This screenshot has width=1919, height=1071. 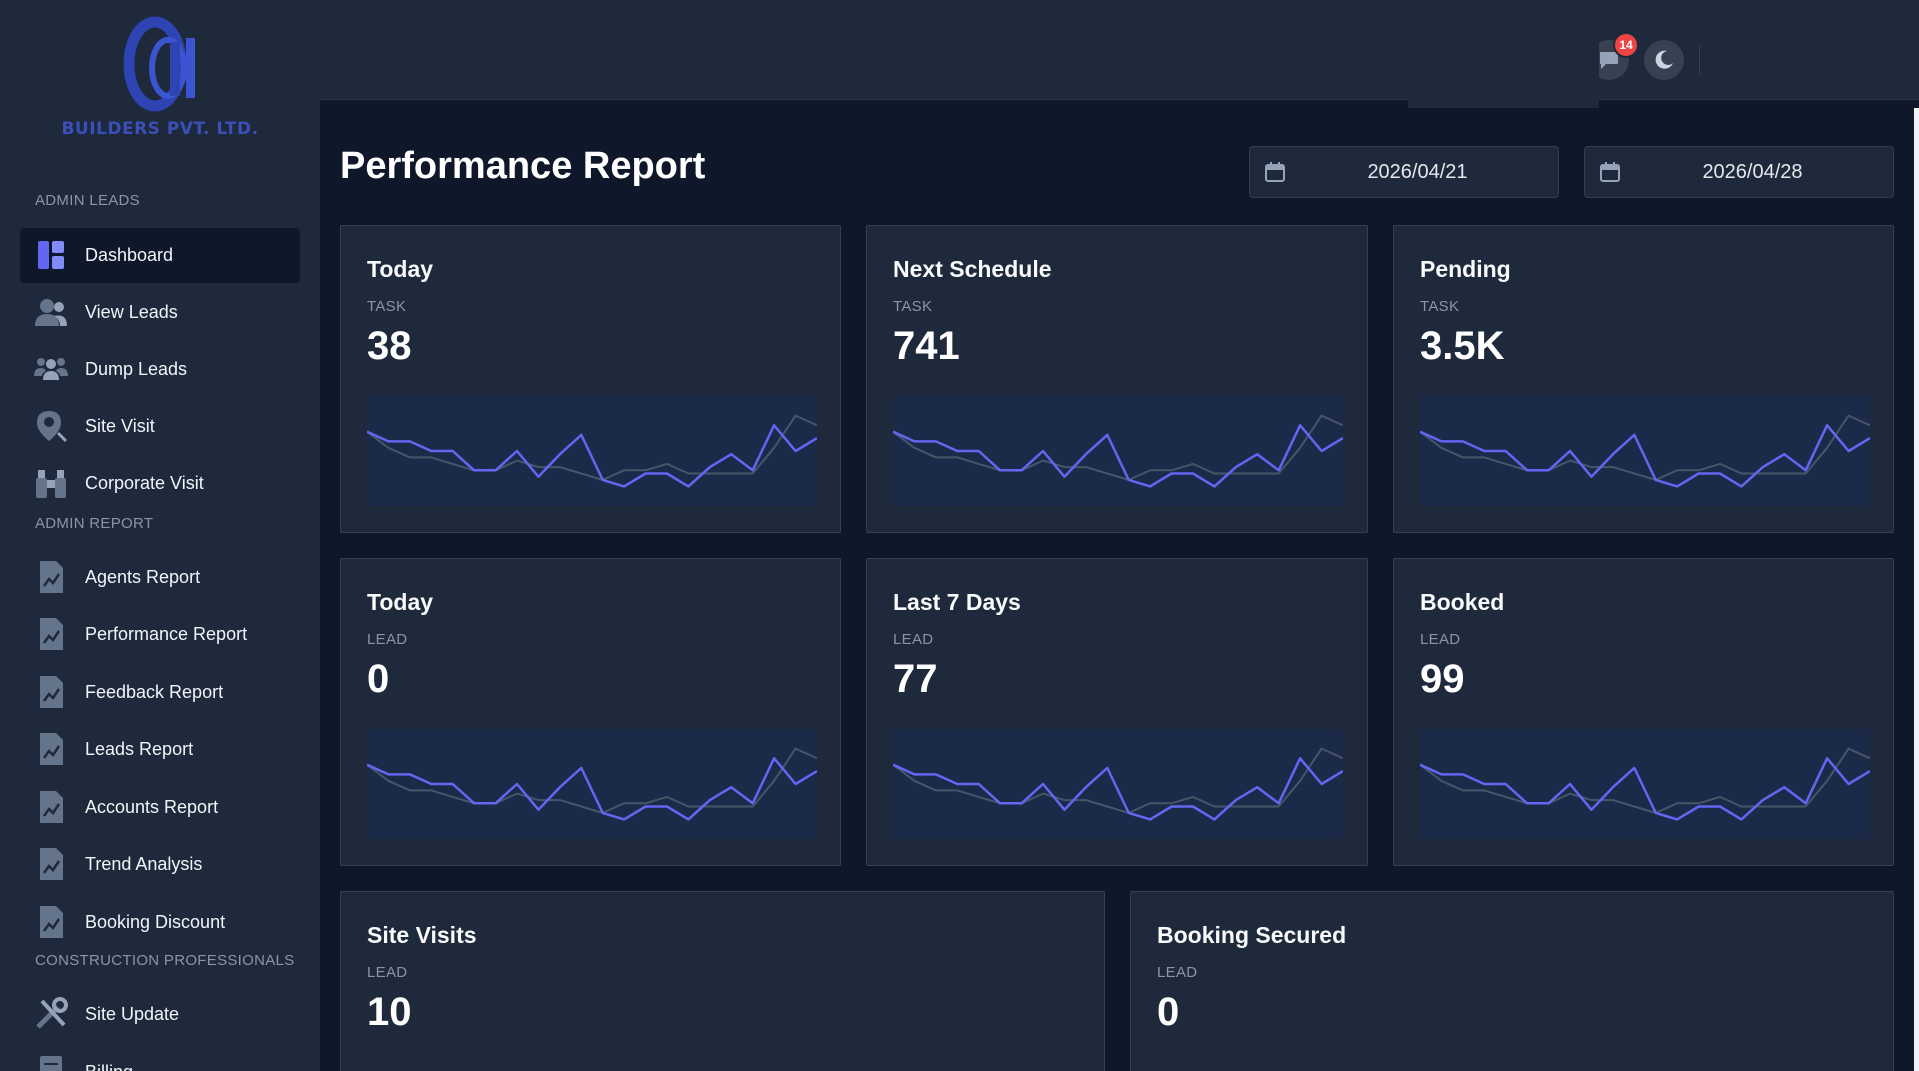 I want to click on date-from-picker, so click(x=1404, y=172).